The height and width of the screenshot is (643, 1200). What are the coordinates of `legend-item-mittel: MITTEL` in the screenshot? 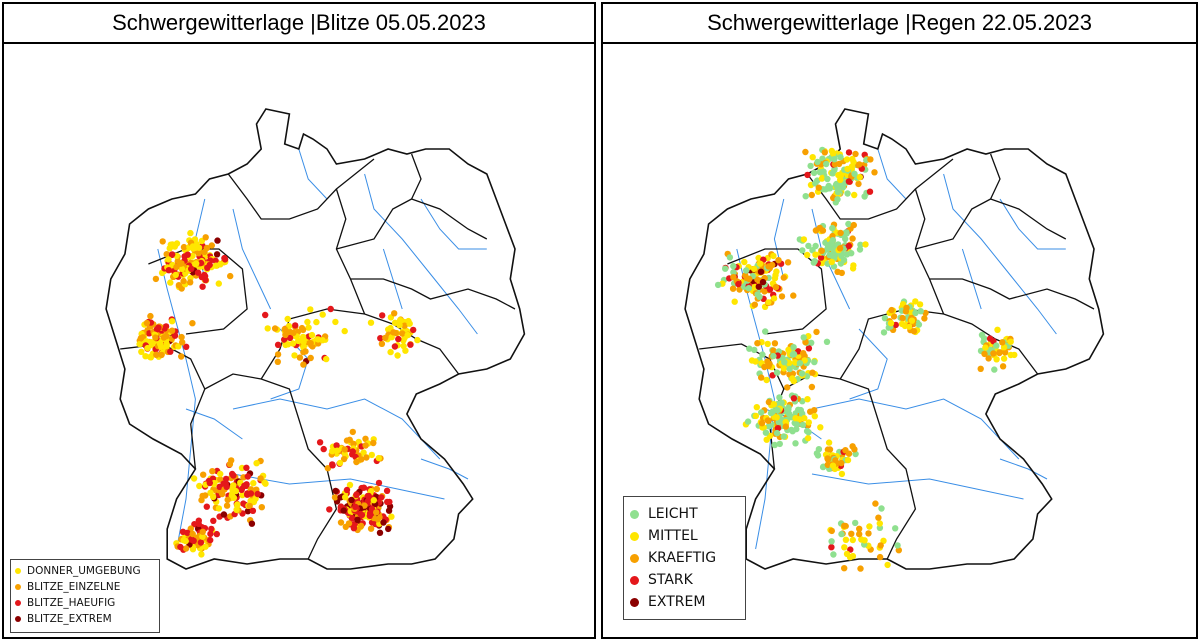 It's located at (684, 536).